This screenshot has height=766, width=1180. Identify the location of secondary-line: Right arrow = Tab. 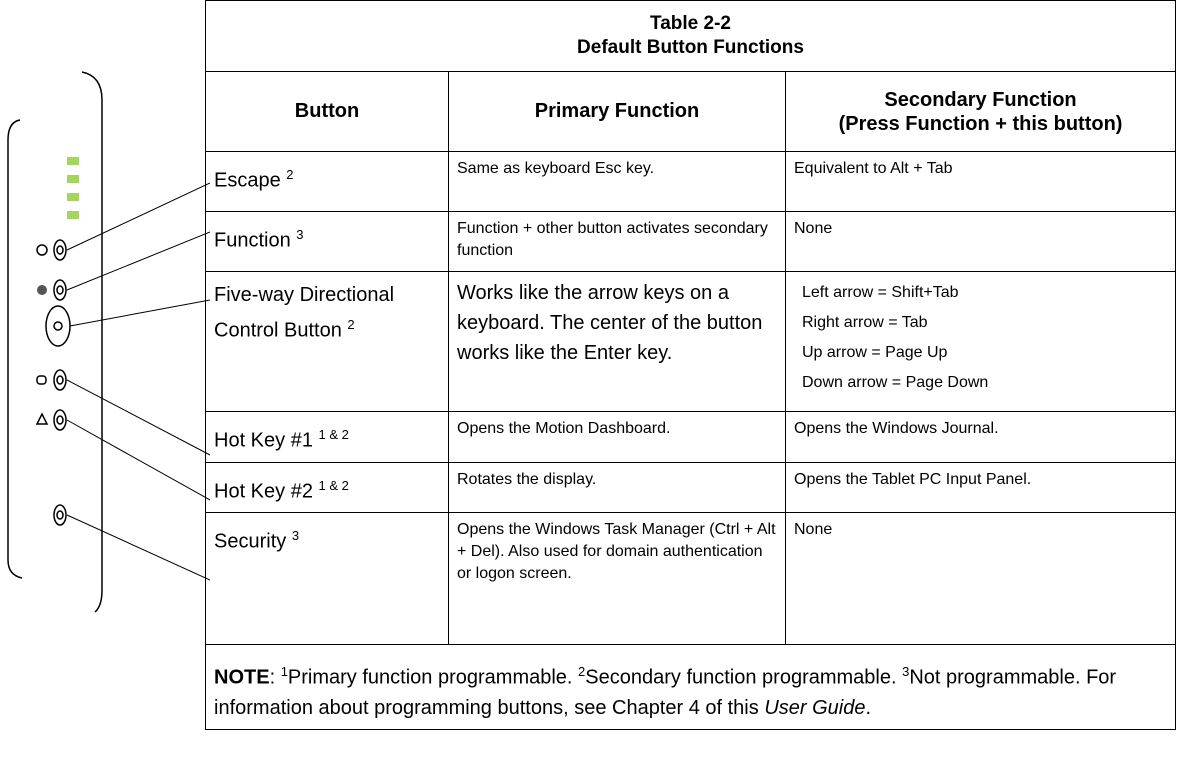
(865, 322).